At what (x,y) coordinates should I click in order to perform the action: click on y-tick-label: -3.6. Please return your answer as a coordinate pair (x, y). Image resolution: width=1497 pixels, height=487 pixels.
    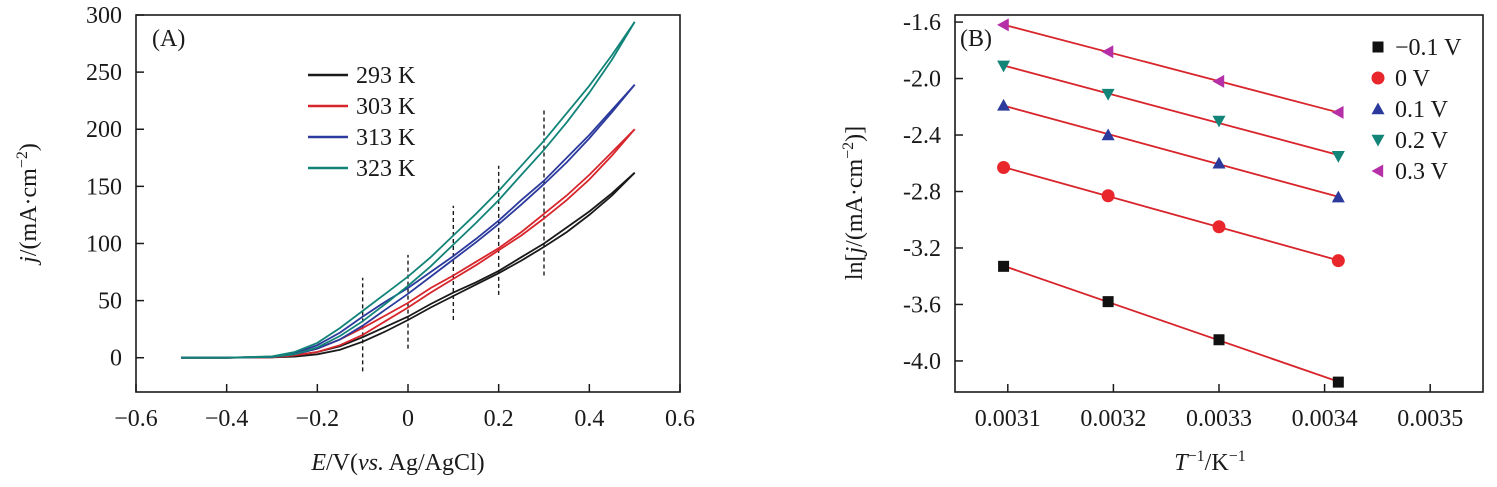
    Looking at the image, I should click on (922, 305).